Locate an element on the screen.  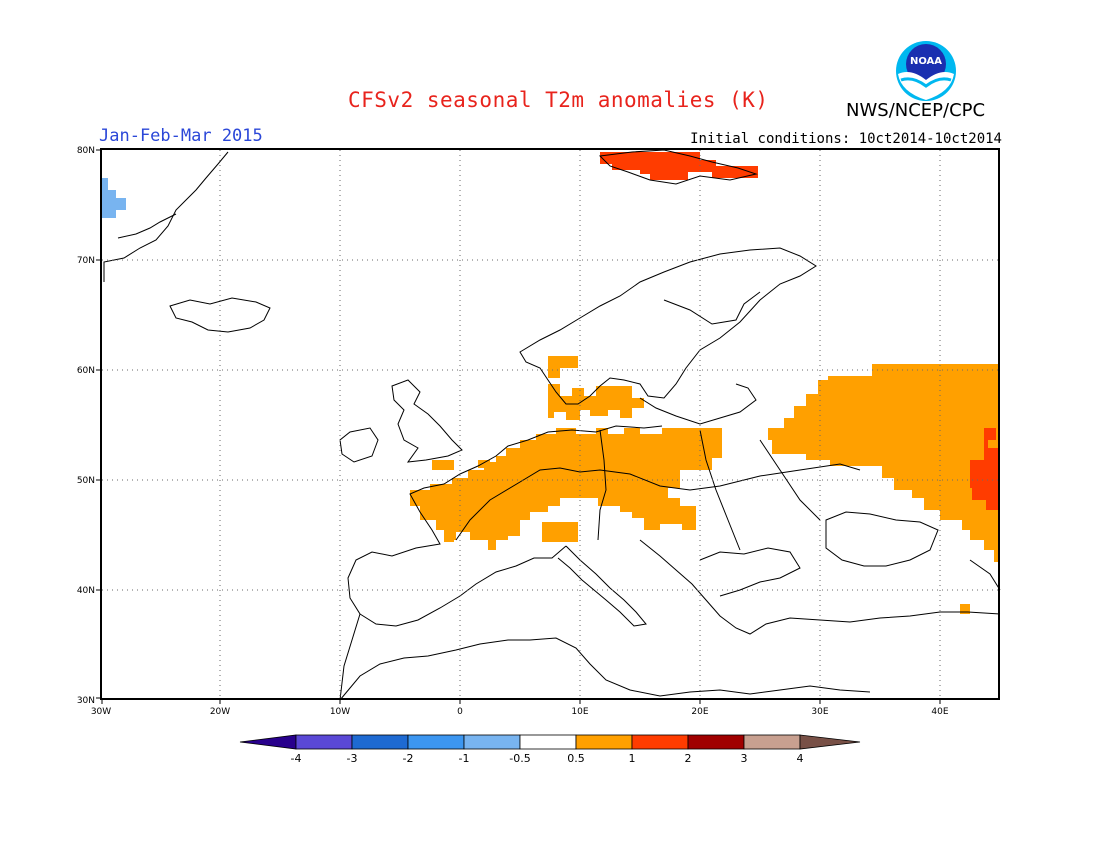
anomaly-ural is located at coordinates (985, 469).